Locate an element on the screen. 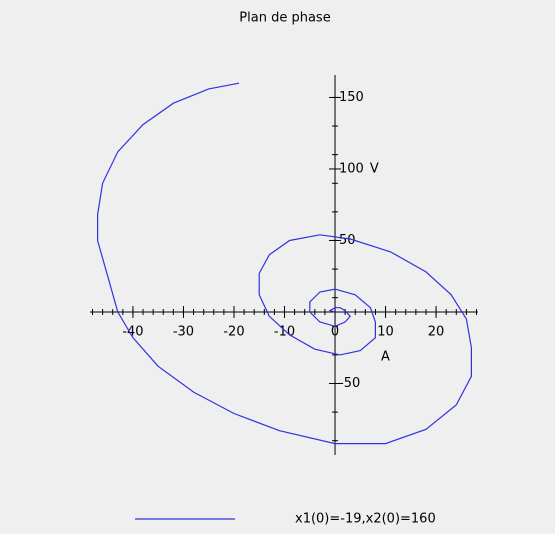  y-tick-label: -50 is located at coordinates (349, 383).